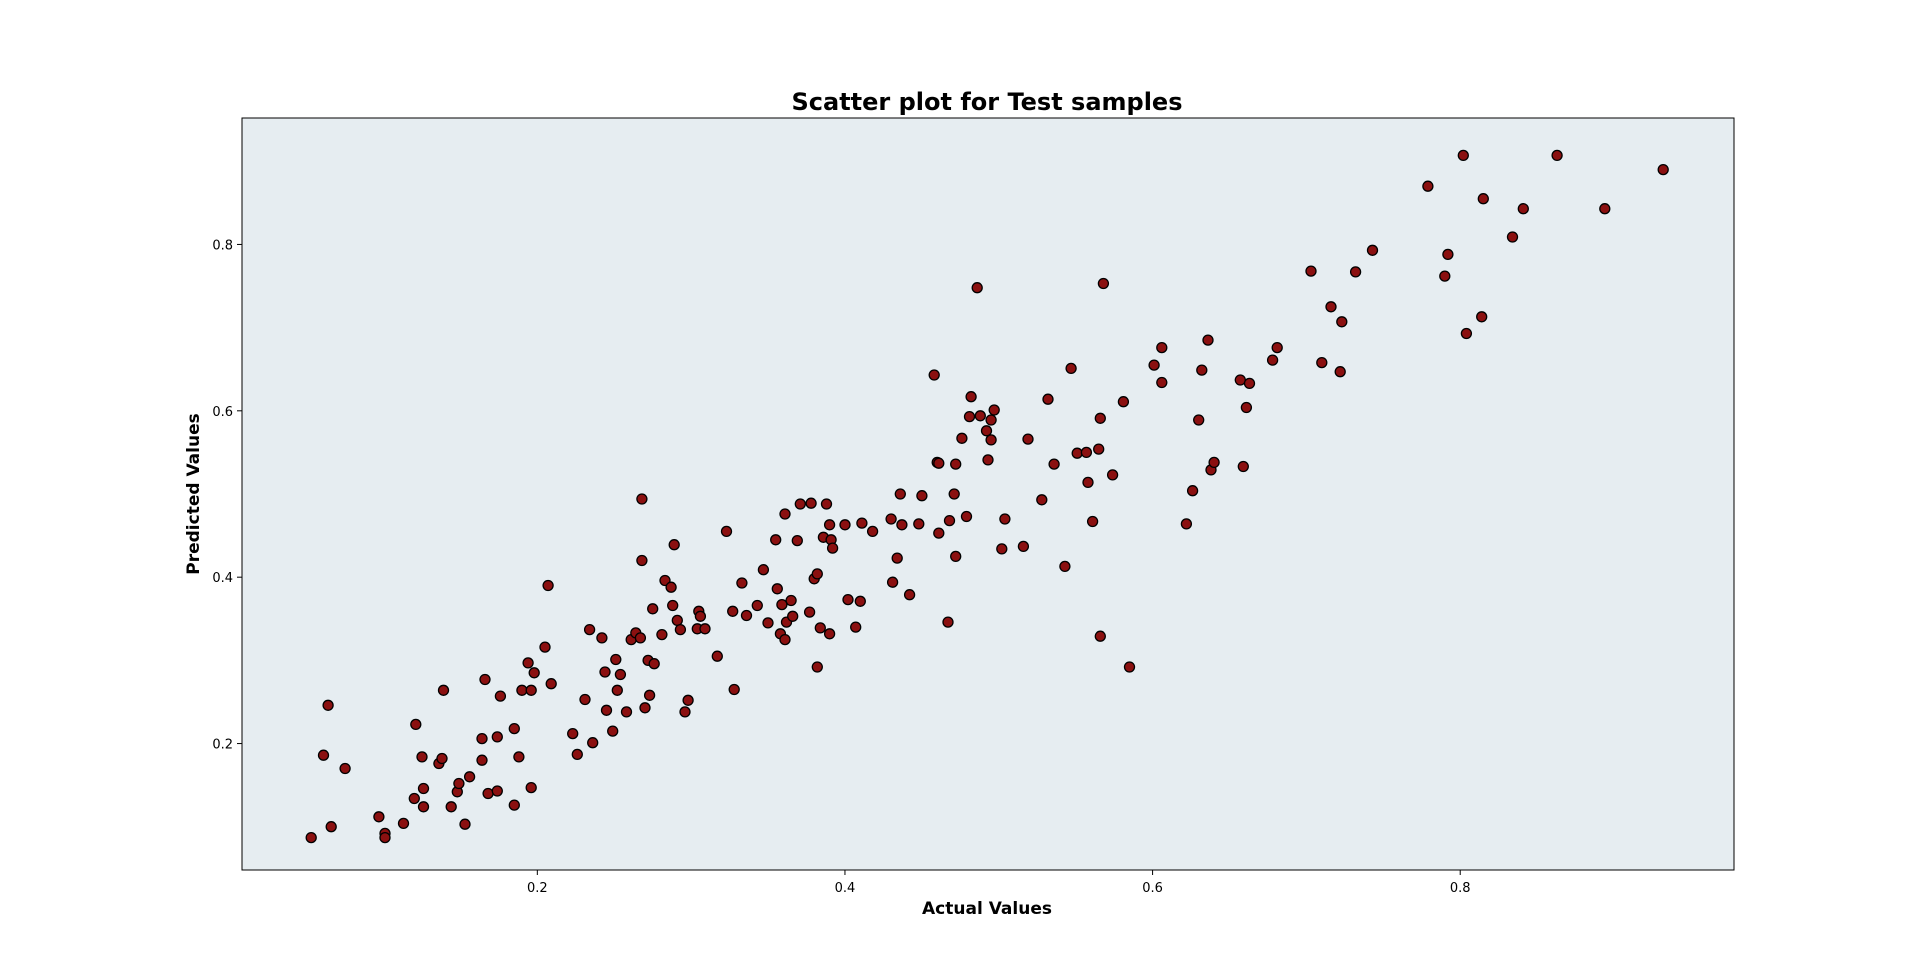 The width and height of the screenshot is (1920, 975). I want to click on x-axis-label: Actual Values, so click(987, 909).